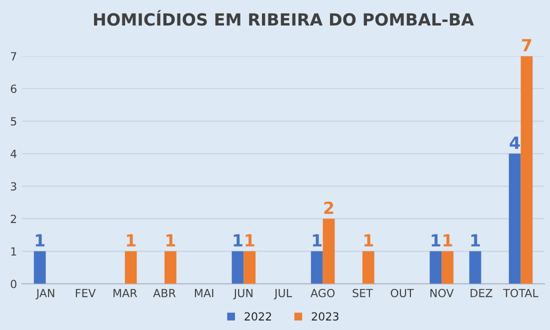 The height and width of the screenshot is (330, 550). What do you see at coordinates (204, 293) in the screenshot?
I see `x-tick-label: MAI` at bounding box center [204, 293].